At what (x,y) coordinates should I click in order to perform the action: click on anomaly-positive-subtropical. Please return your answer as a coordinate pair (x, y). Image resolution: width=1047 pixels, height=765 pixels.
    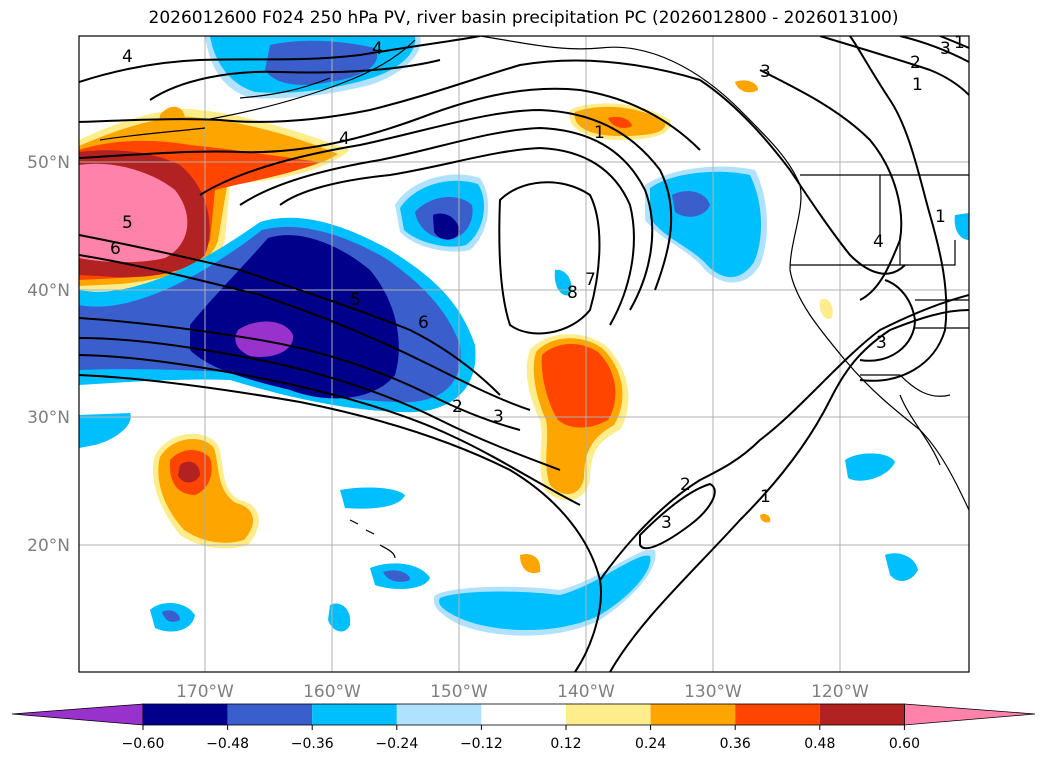
    Looking at the image, I should click on (577, 417).